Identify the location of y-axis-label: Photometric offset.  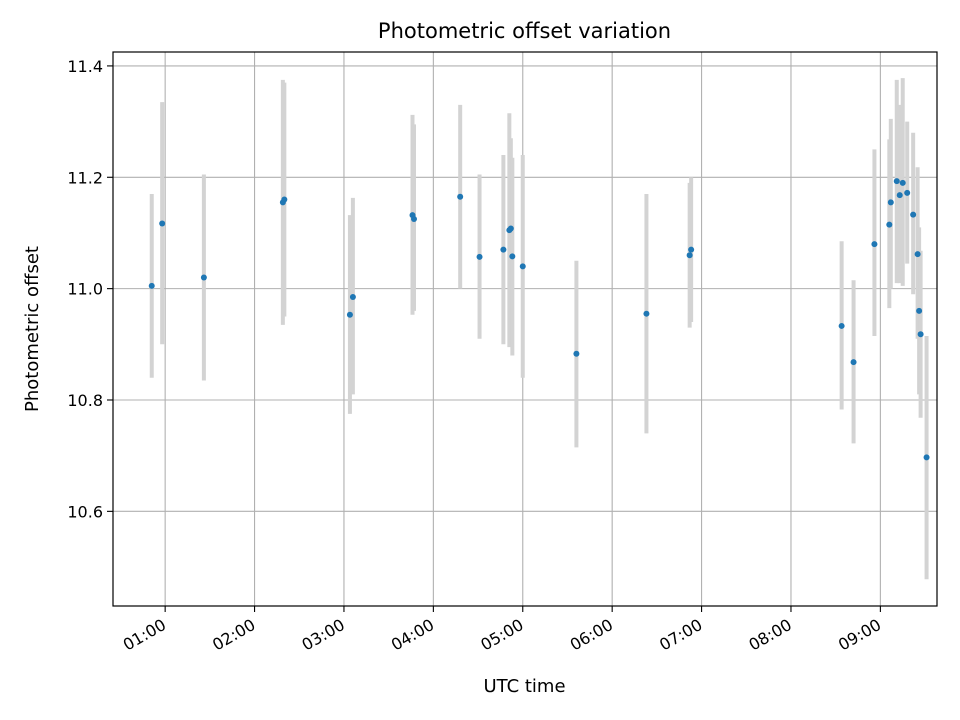
(32, 329).